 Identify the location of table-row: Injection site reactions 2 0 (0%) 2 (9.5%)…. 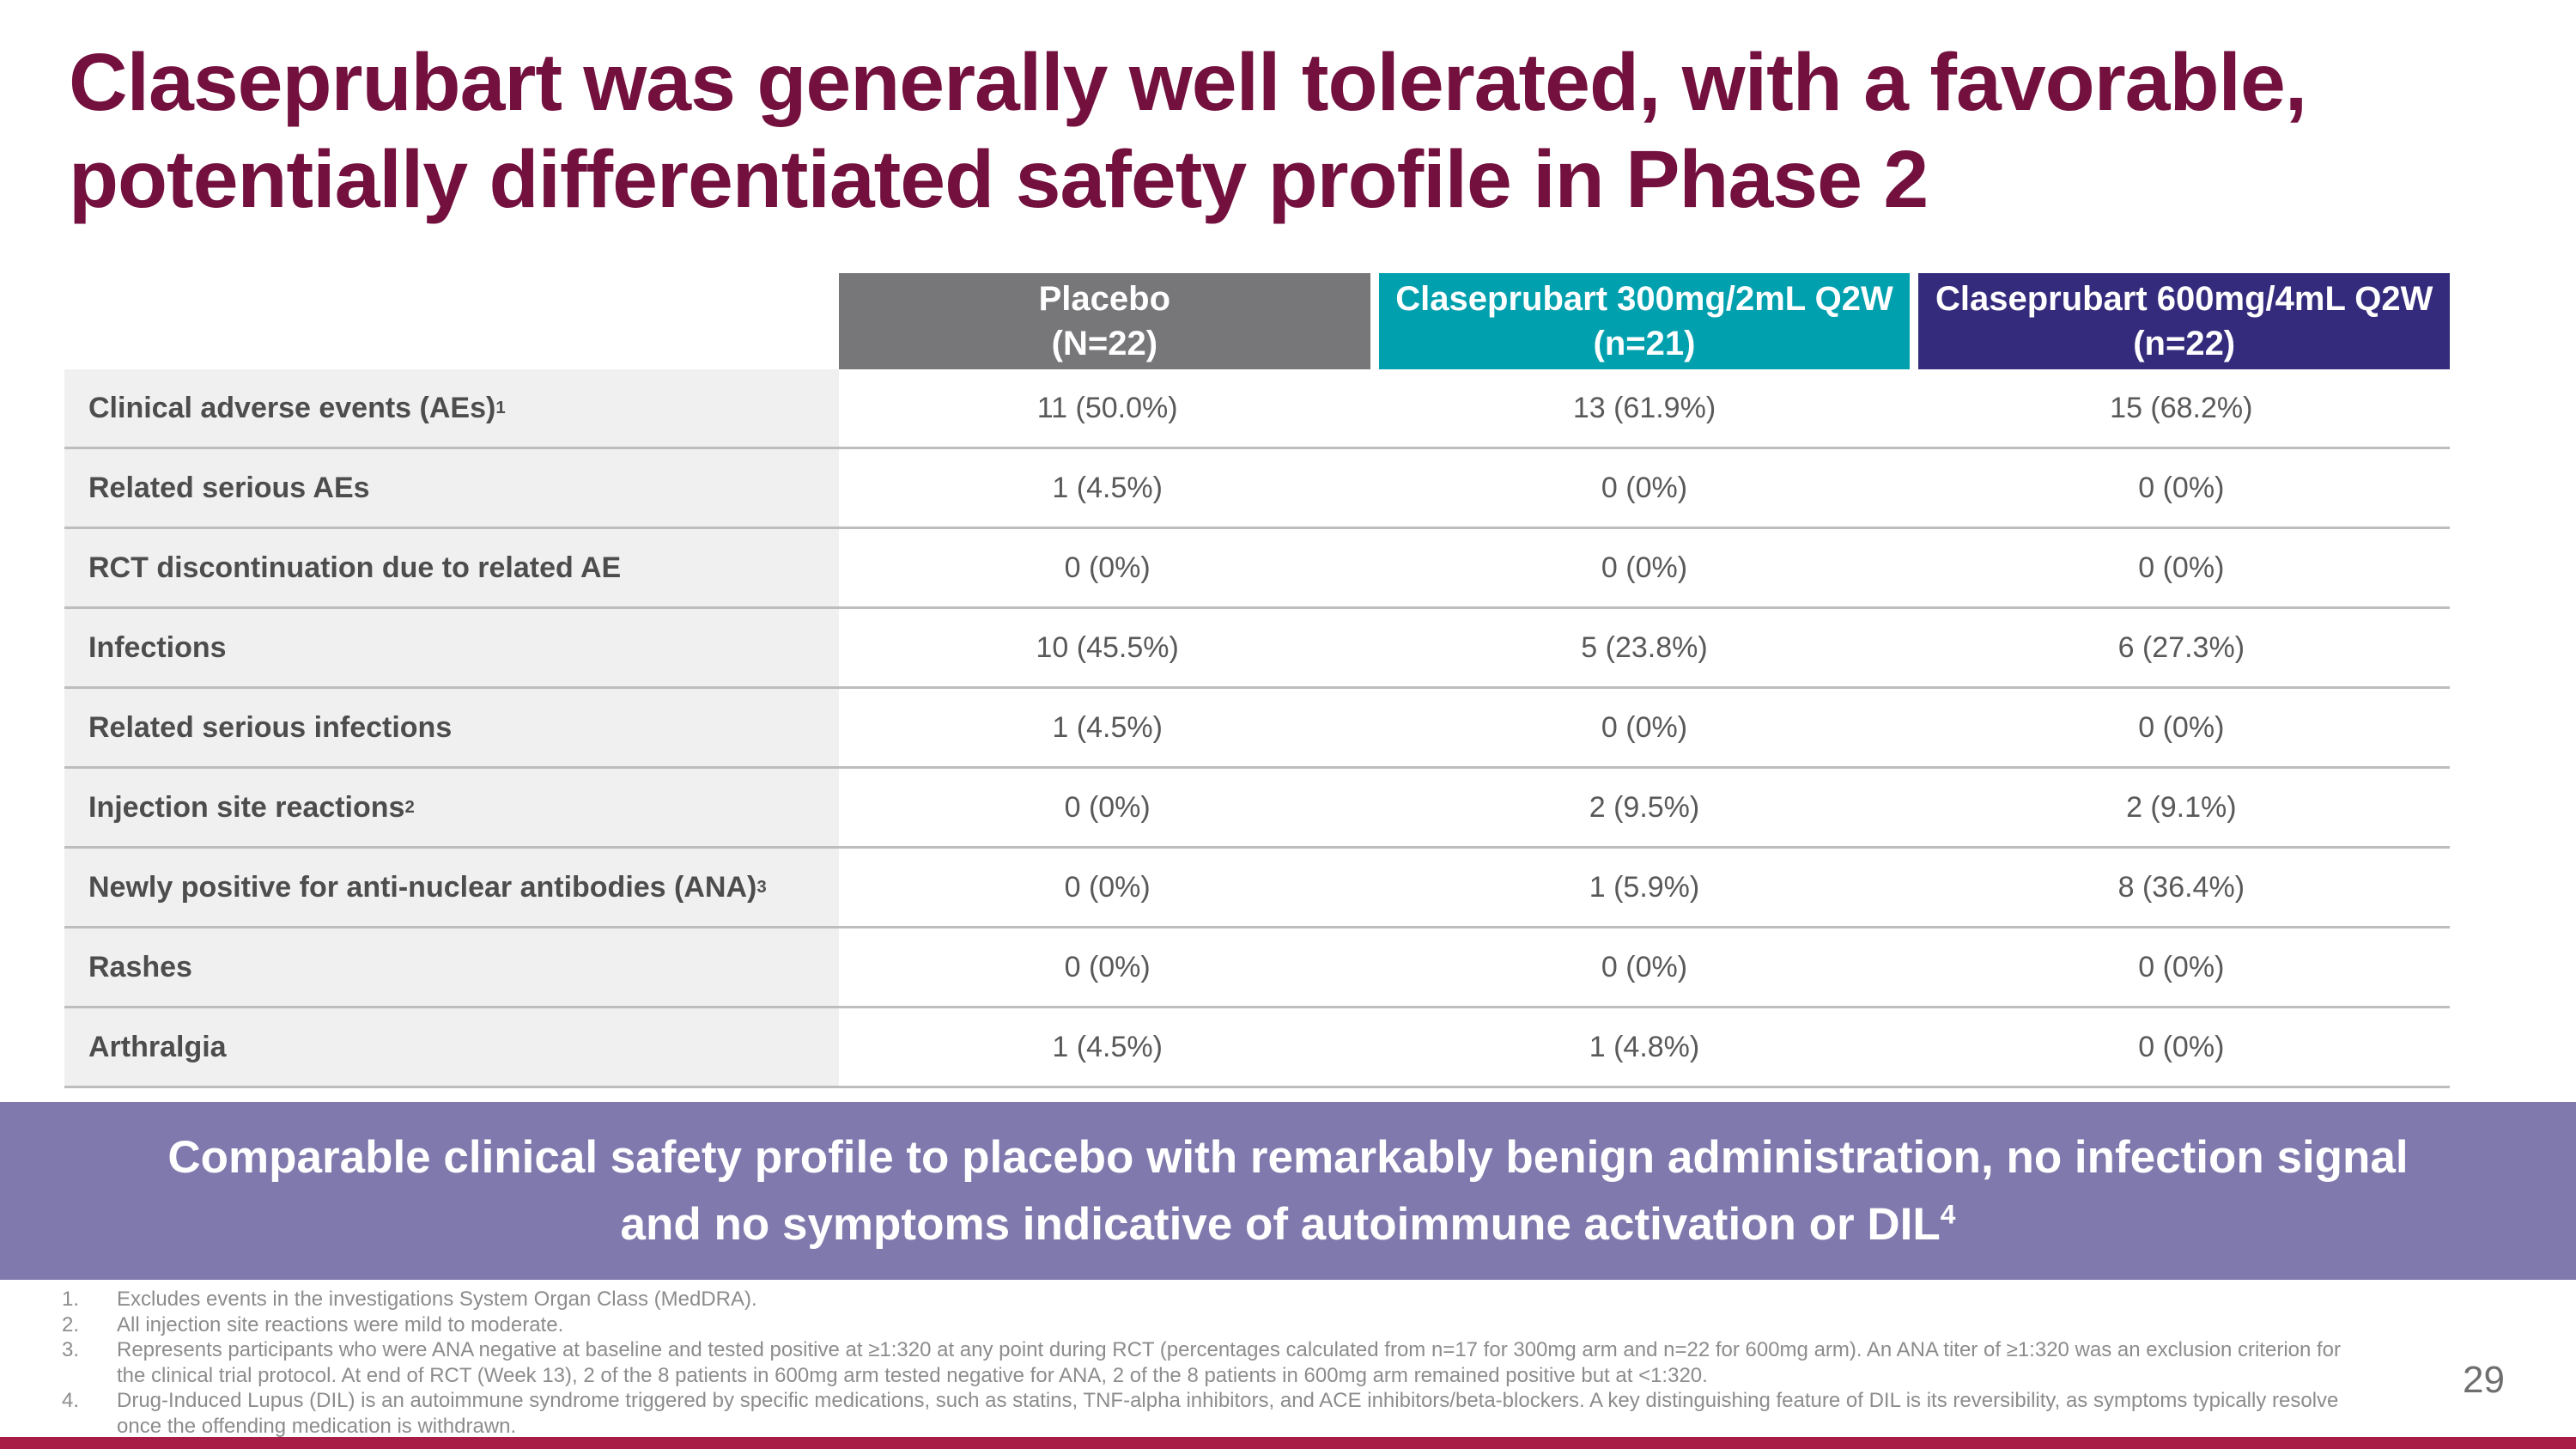
(1257, 809).